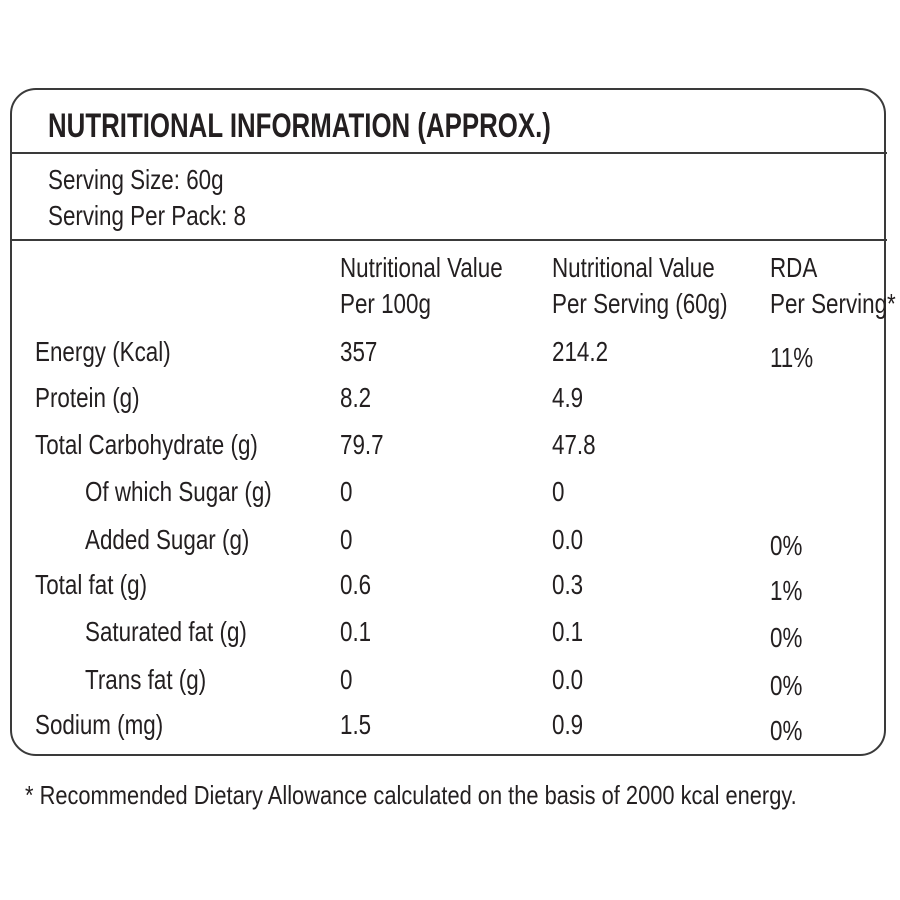 The image size is (900, 900). What do you see at coordinates (574, 444) in the screenshot?
I see `cell-value: 47.8` at bounding box center [574, 444].